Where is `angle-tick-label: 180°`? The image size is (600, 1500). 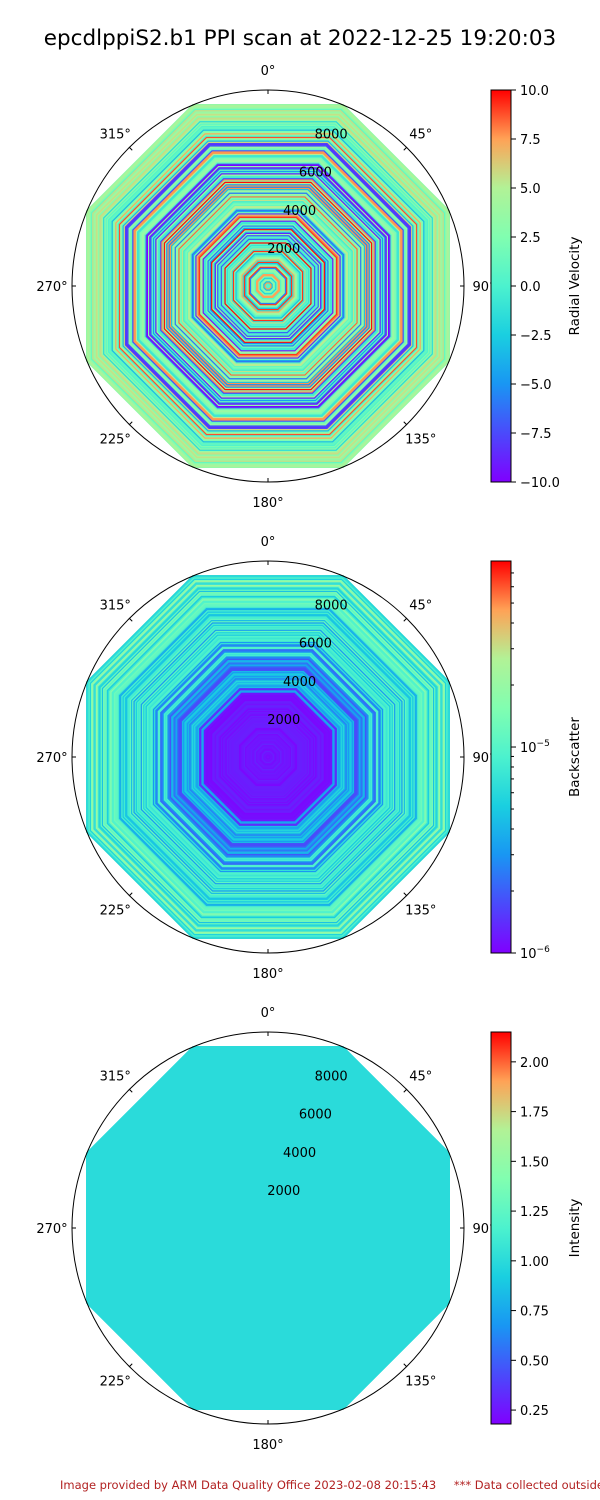
angle-tick-label: 180° is located at coordinates (267, 974).